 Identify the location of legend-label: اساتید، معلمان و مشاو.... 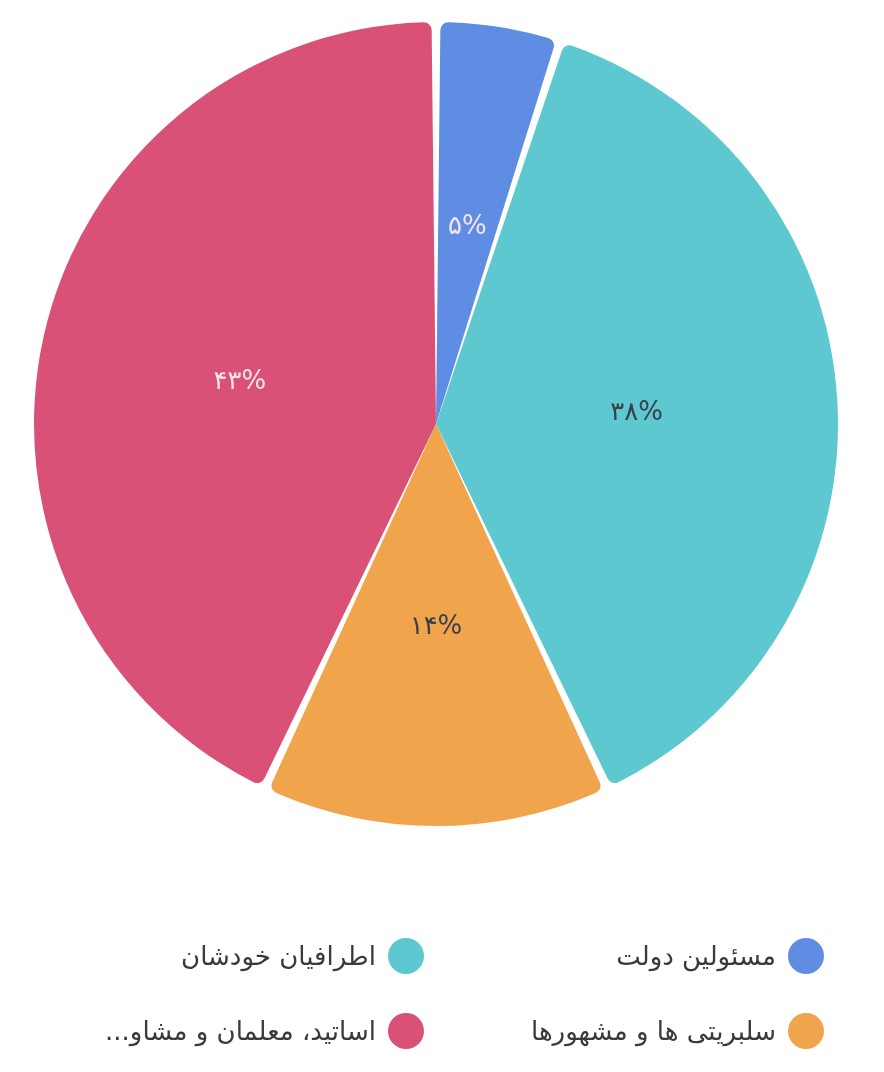
(240, 1031).